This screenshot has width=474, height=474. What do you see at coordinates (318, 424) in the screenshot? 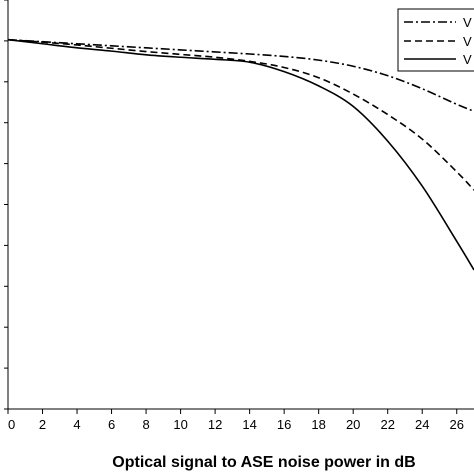
I see `x-tick-label-9: 18` at bounding box center [318, 424].